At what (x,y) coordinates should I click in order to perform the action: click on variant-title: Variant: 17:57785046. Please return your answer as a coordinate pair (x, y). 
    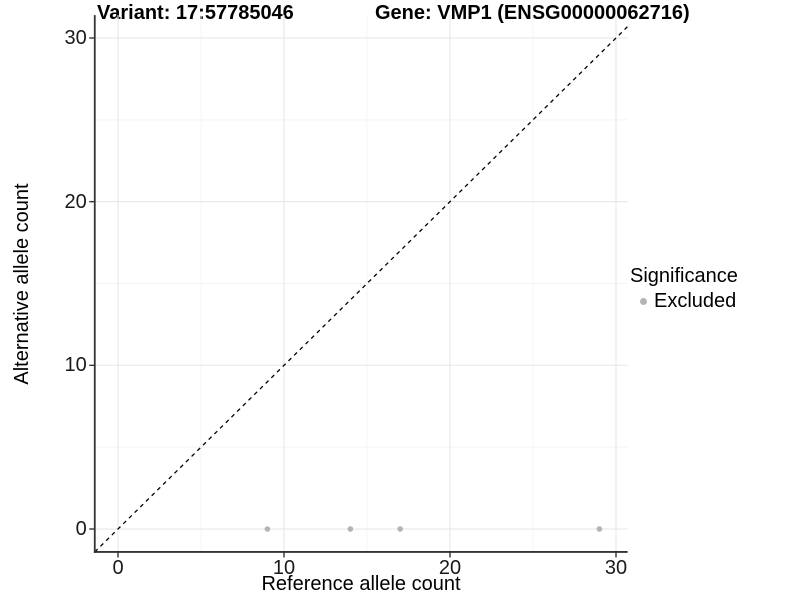
    Looking at the image, I should click on (195, 13).